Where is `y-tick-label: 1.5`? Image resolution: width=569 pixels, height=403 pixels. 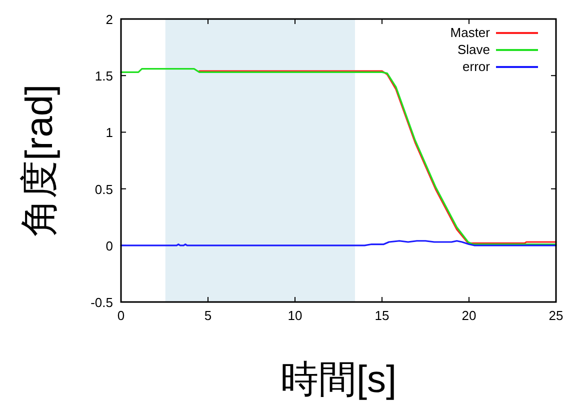
y-tick-label: 1.5 is located at coordinates (103, 76).